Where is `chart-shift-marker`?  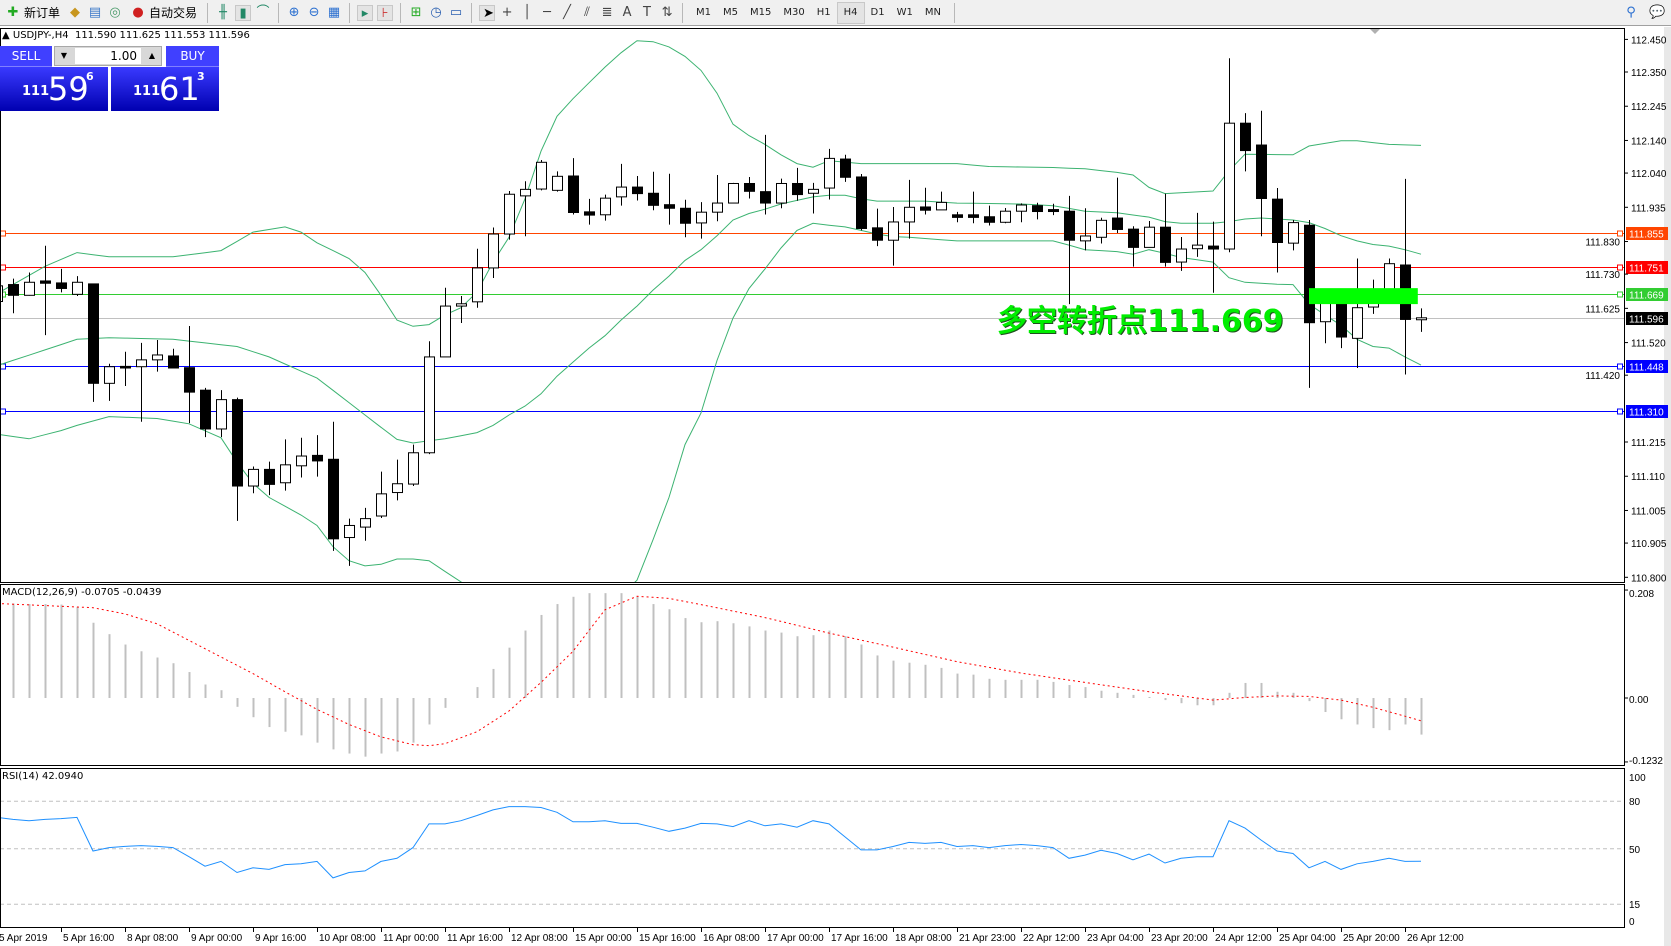
chart-shift-marker is located at coordinates (1375, 31).